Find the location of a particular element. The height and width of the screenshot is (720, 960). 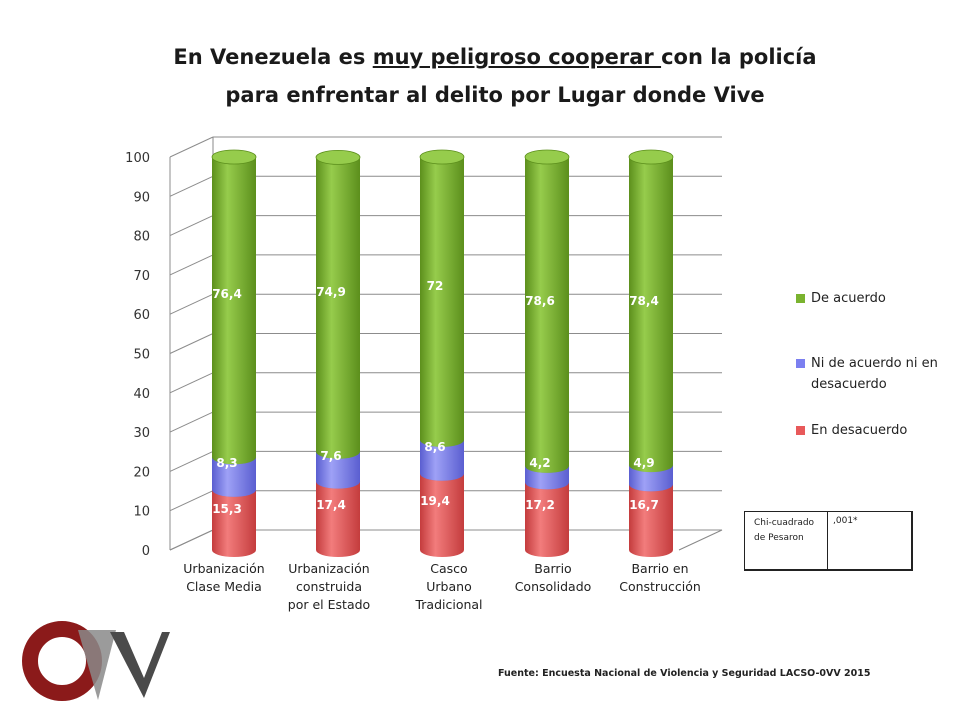

data-label: 78,6 is located at coordinates (540, 301).